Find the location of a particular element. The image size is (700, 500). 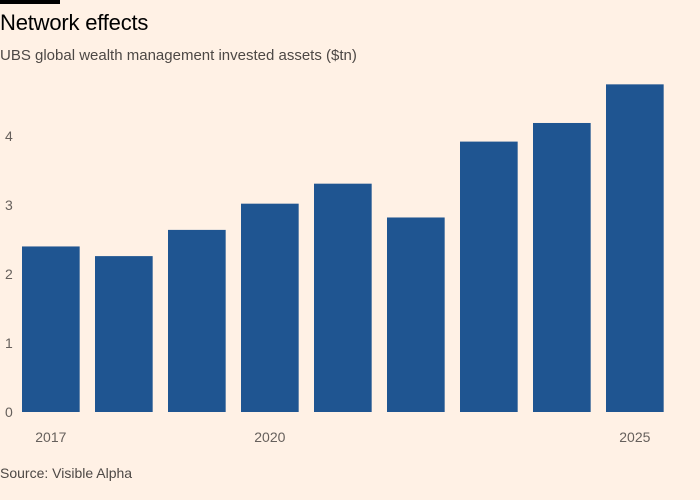

header-rule is located at coordinates (30, 2).